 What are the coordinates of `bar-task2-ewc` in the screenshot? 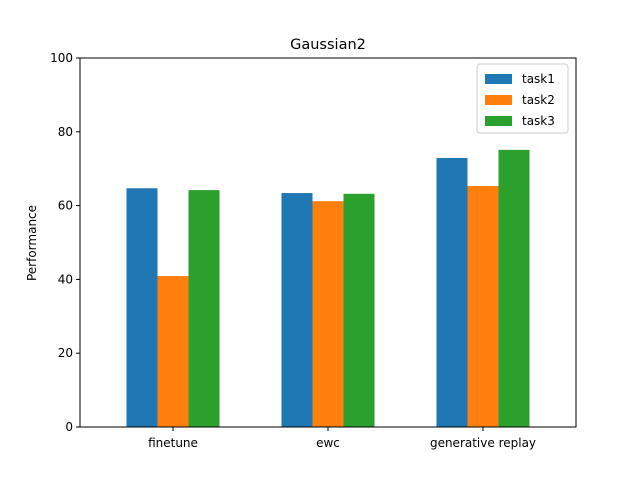 It's located at (328, 314).